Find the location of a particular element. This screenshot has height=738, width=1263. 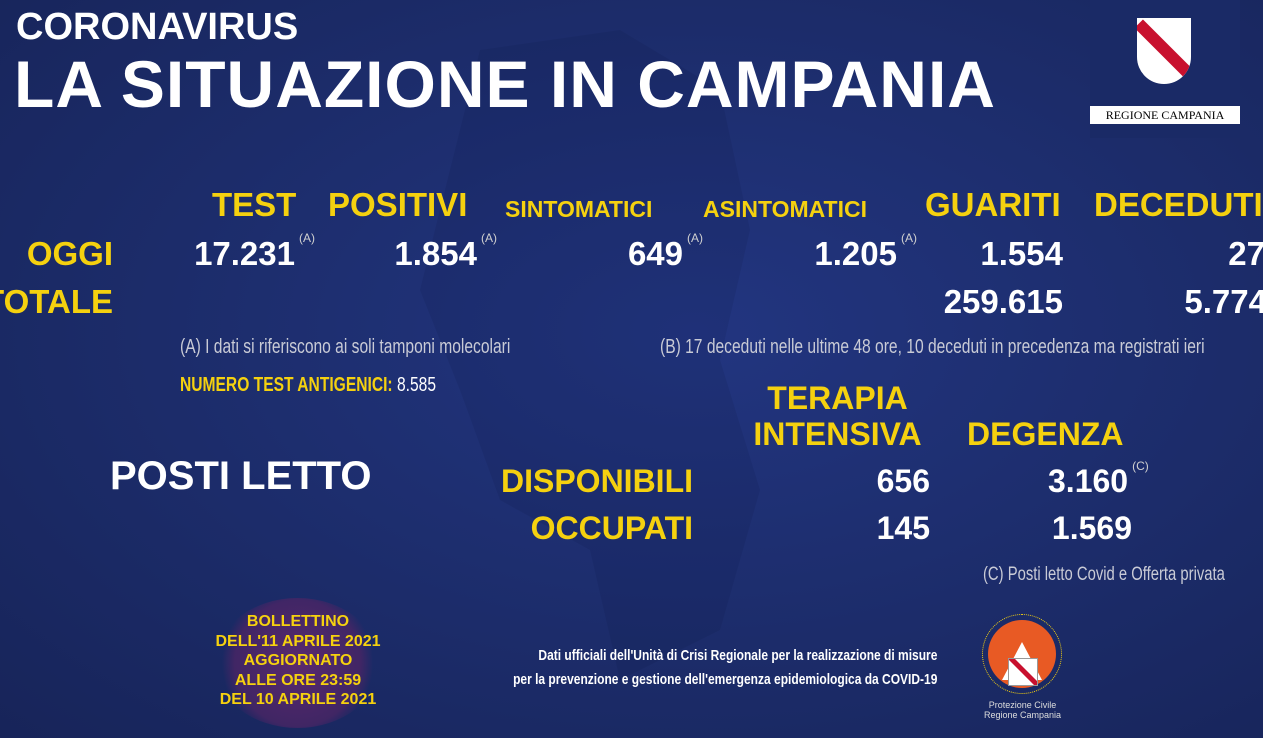

total-deceduti: 5.774 is located at coordinates (1223, 301).